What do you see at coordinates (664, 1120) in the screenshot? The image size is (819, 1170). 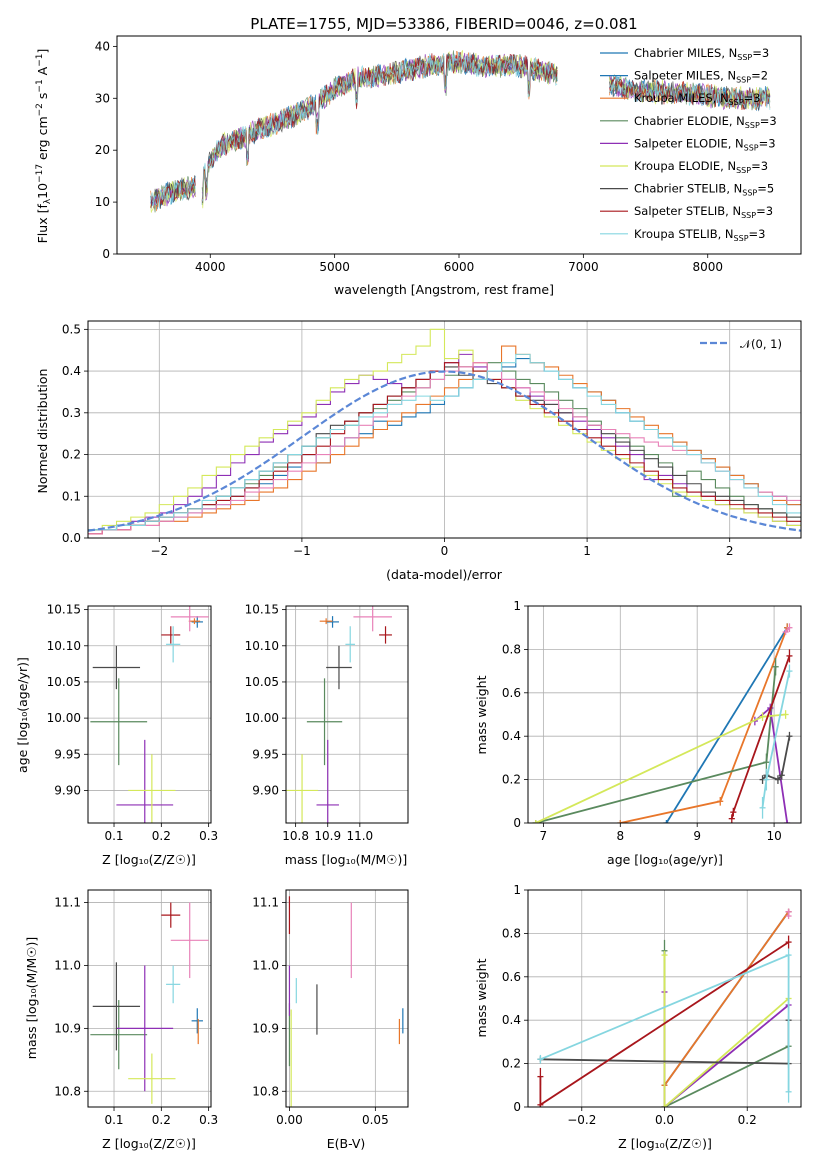 I see `x-tick-label: 0.0` at bounding box center [664, 1120].